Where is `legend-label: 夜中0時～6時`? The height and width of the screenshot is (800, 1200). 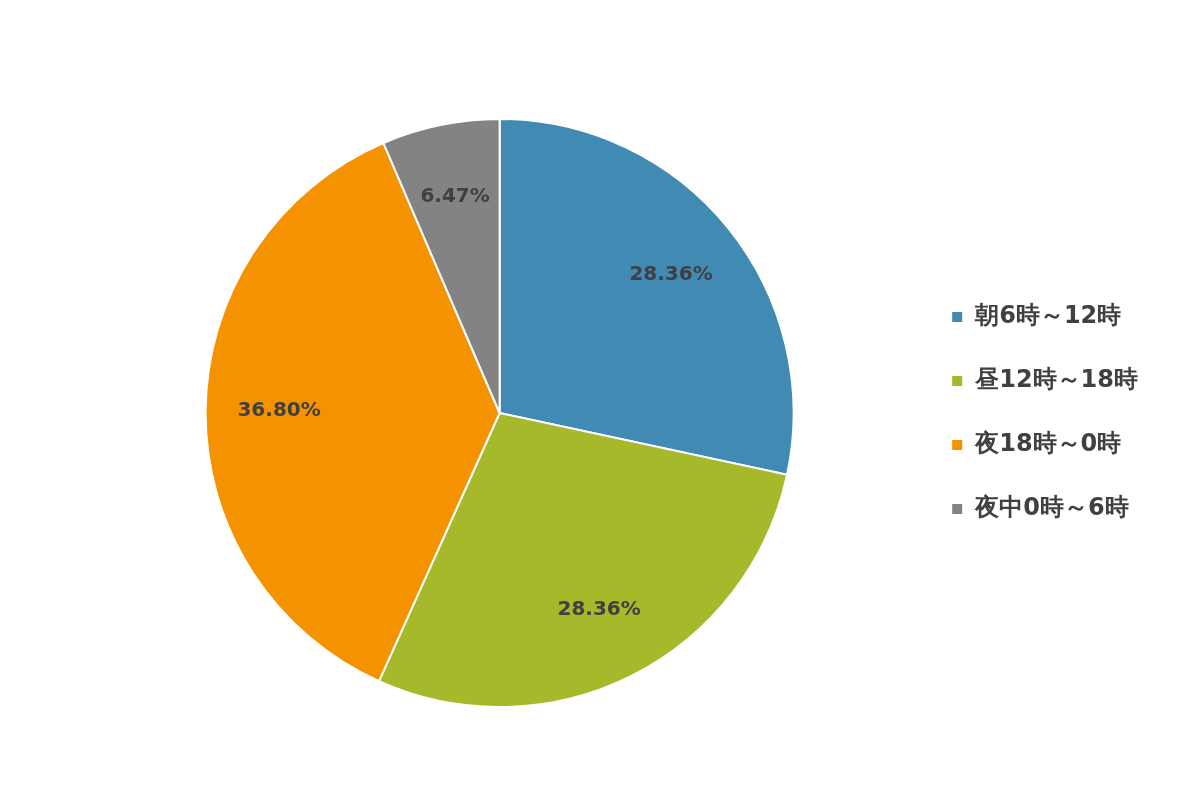 legend-label: 夜中0時～6時 is located at coordinates (1051, 507).